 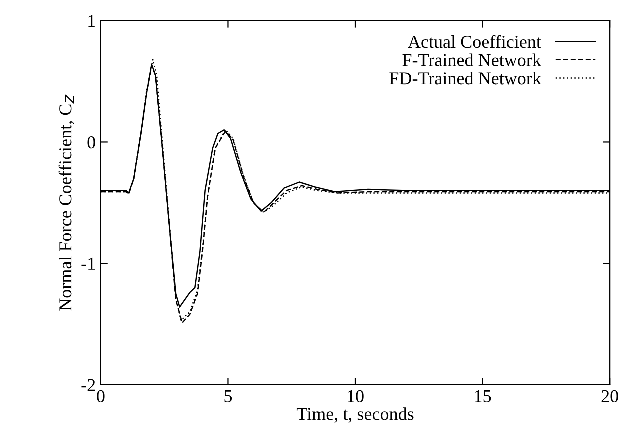 What do you see at coordinates (475, 41) in the screenshot?
I see `legend-label: Actual Coefficient` at bounding box center [475, 41].